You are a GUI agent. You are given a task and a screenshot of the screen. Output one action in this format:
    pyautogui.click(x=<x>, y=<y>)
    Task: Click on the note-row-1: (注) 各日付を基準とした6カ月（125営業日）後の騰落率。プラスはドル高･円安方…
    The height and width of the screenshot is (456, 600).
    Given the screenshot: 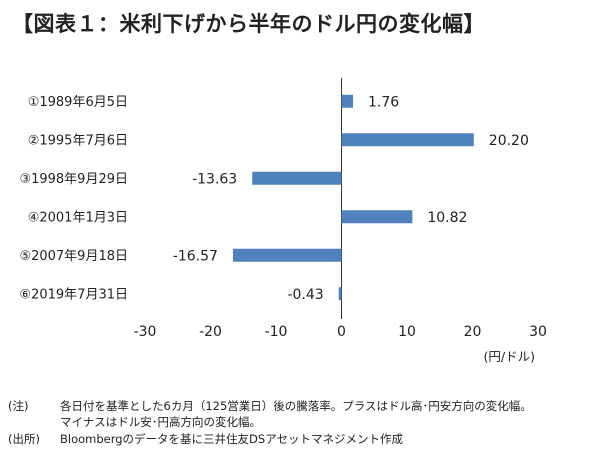 What is the action you would take?
    pyautogui.click(x=270, y=406)
    